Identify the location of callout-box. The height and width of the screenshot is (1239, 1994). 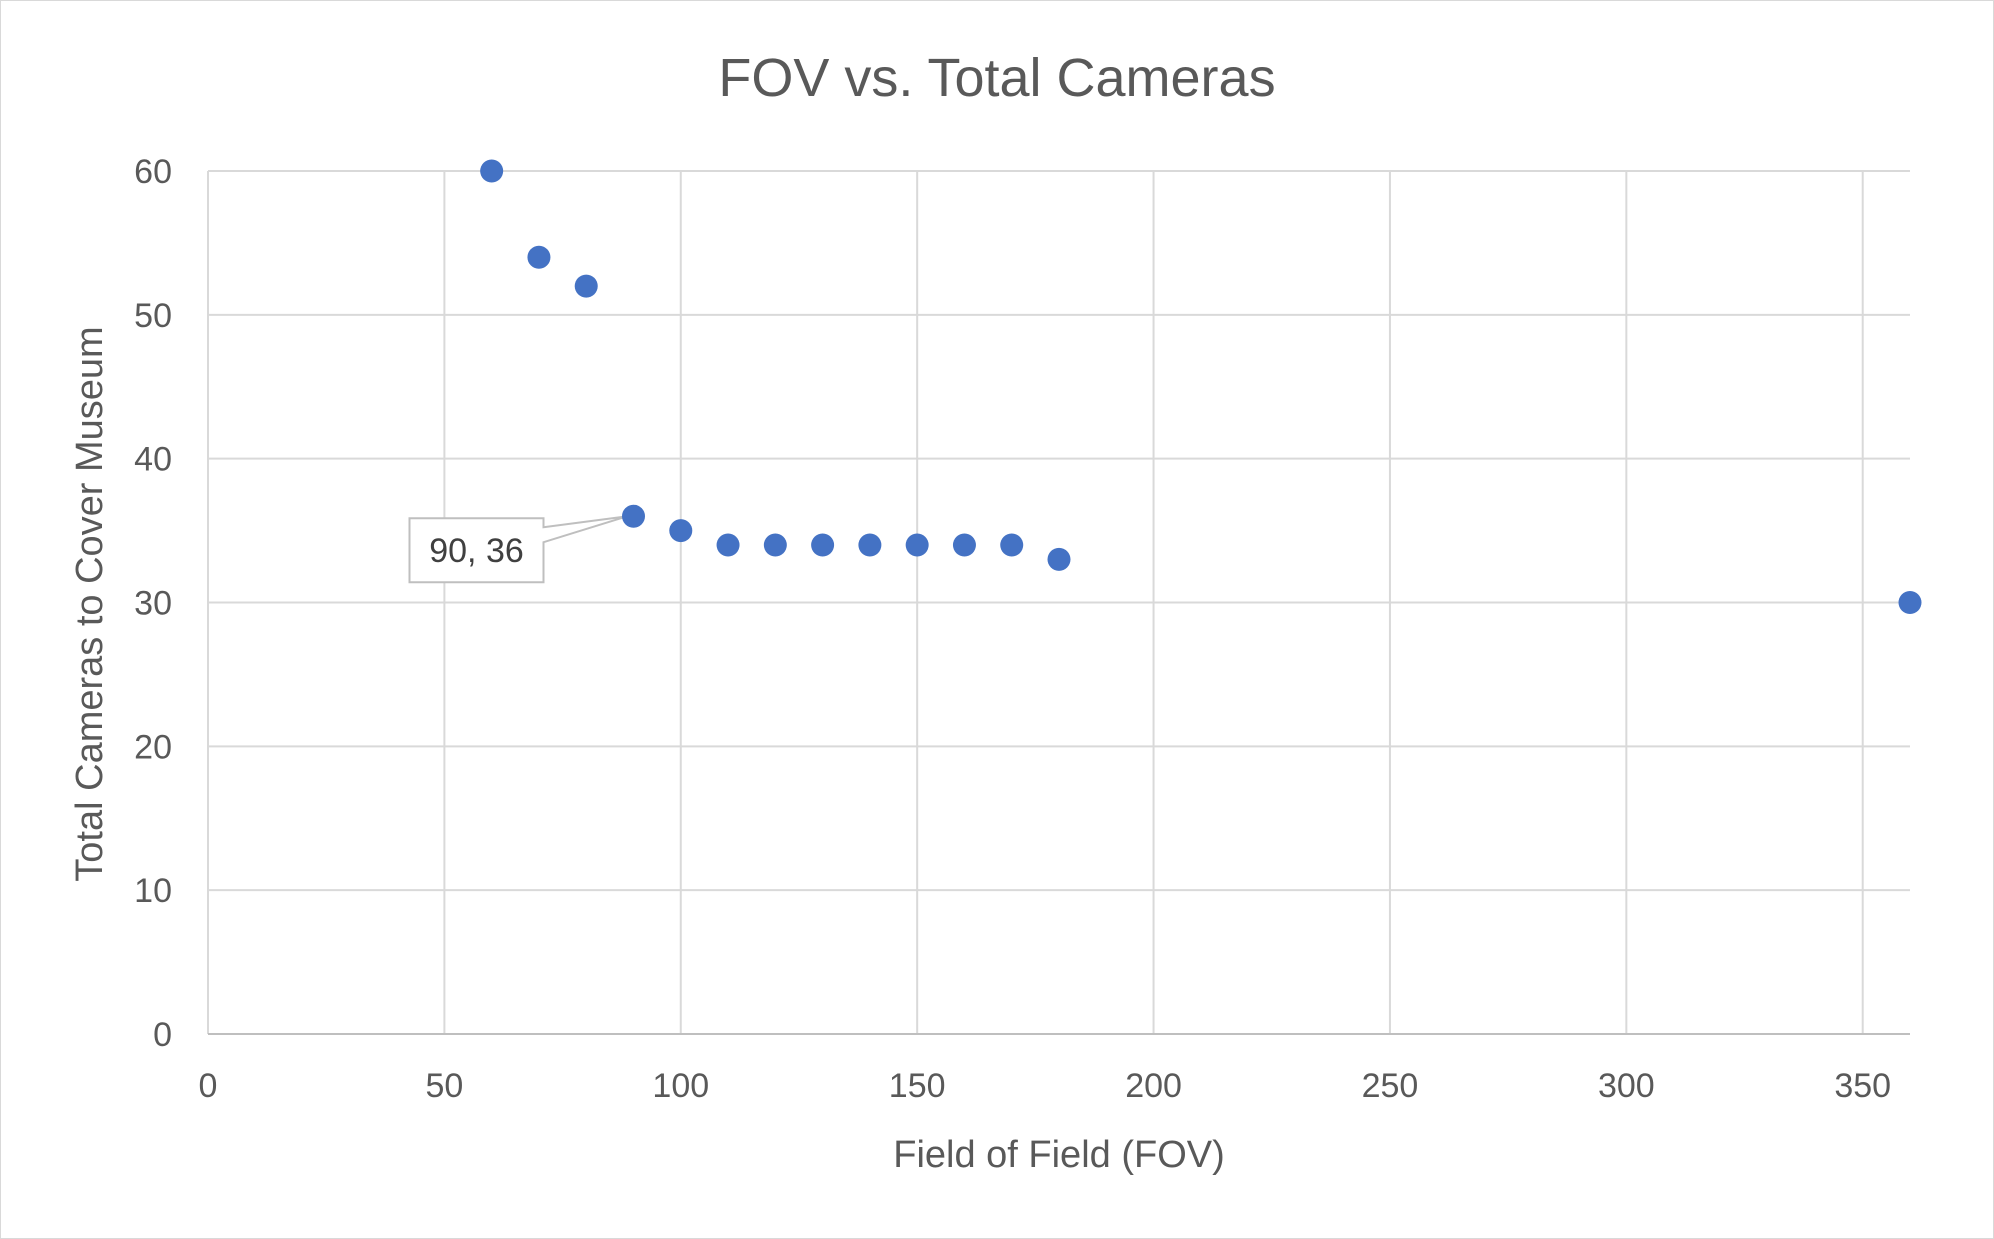
(518, 549).